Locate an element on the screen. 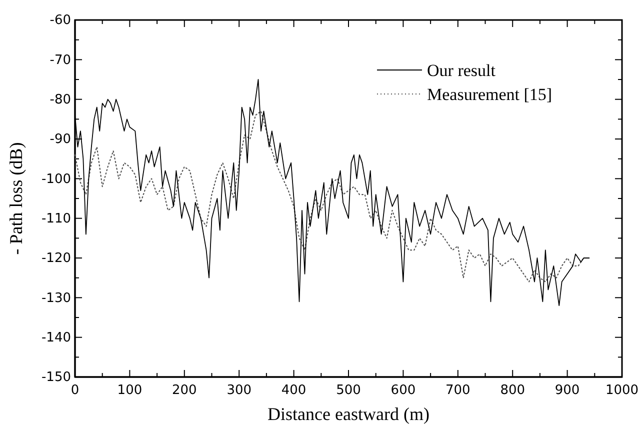 The image size is (643, 427). x-tick-label: 0 is located at coordinates (75, 390).